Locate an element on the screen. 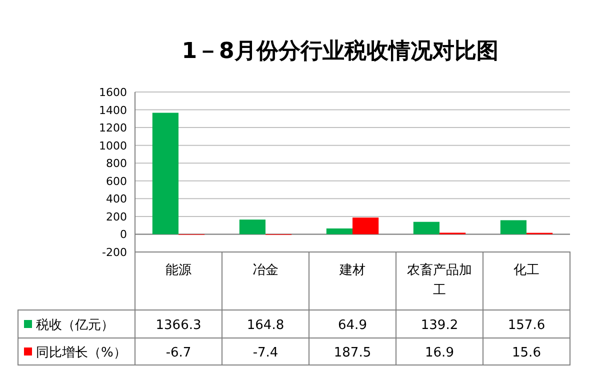 The image size is (595, 382). x-tick-label: 能源 is located at coordinates (179, 270).